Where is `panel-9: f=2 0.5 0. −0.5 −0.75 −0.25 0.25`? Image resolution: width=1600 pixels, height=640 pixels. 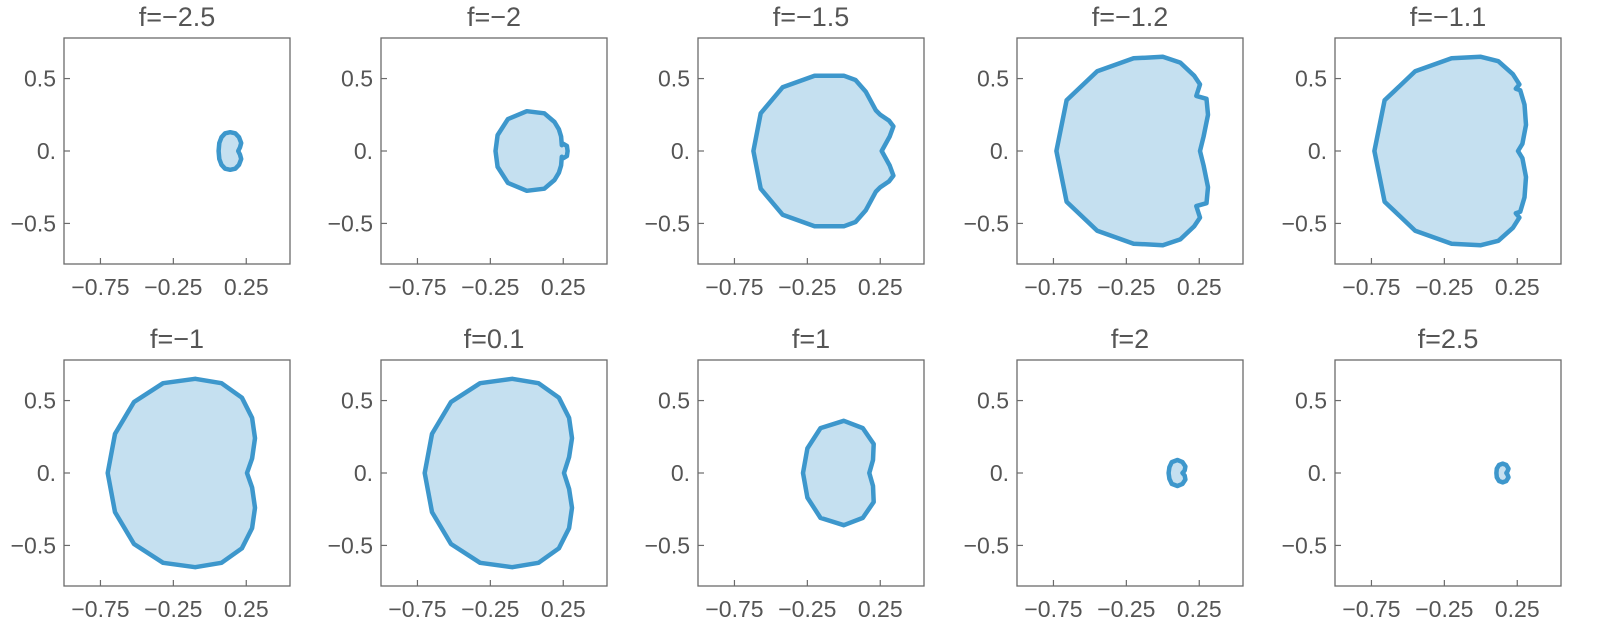 panel-9: f=2 0.5 0. −0.5 −0.75 −0.25 0.25 is located at coordinates (1104, 473).